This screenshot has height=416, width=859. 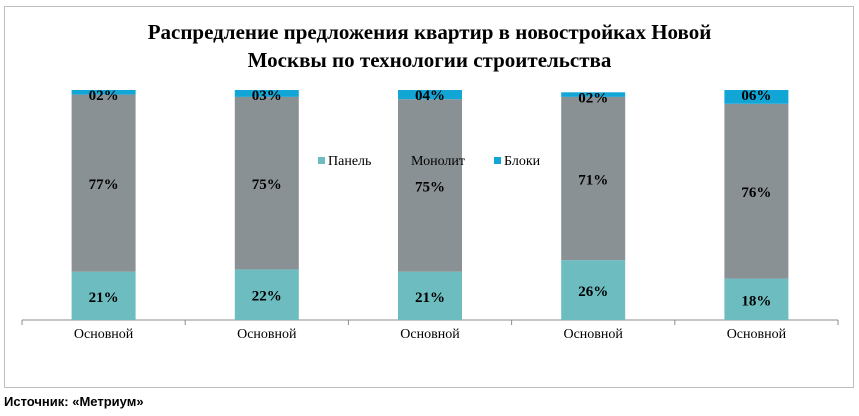 I want to click on legend-swatch-Блоки, so click(x=497, y=160).